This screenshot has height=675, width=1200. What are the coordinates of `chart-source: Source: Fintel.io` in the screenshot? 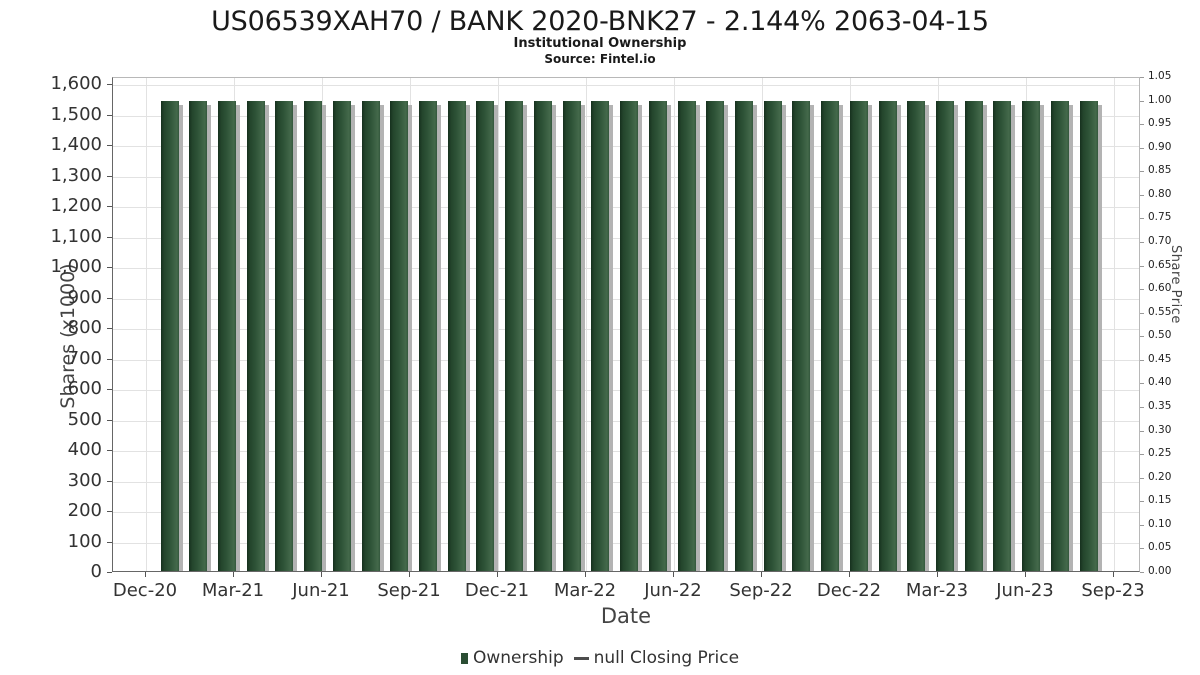 It's located at (600, 59).